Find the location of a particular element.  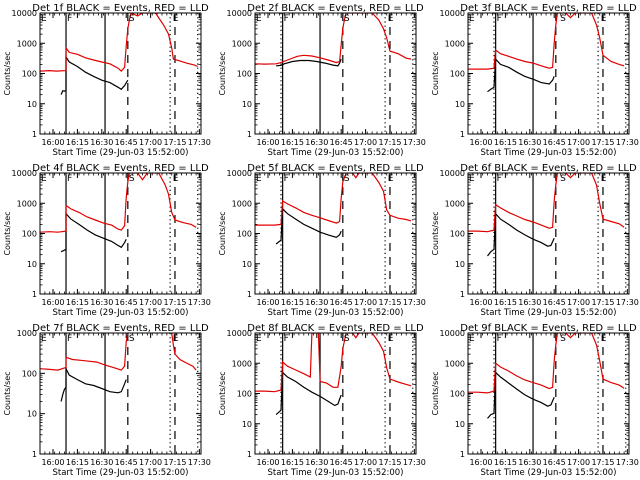

panel-title: Det 6f BLACK = Events, RED = LLD is located at coordinates (548, 168).